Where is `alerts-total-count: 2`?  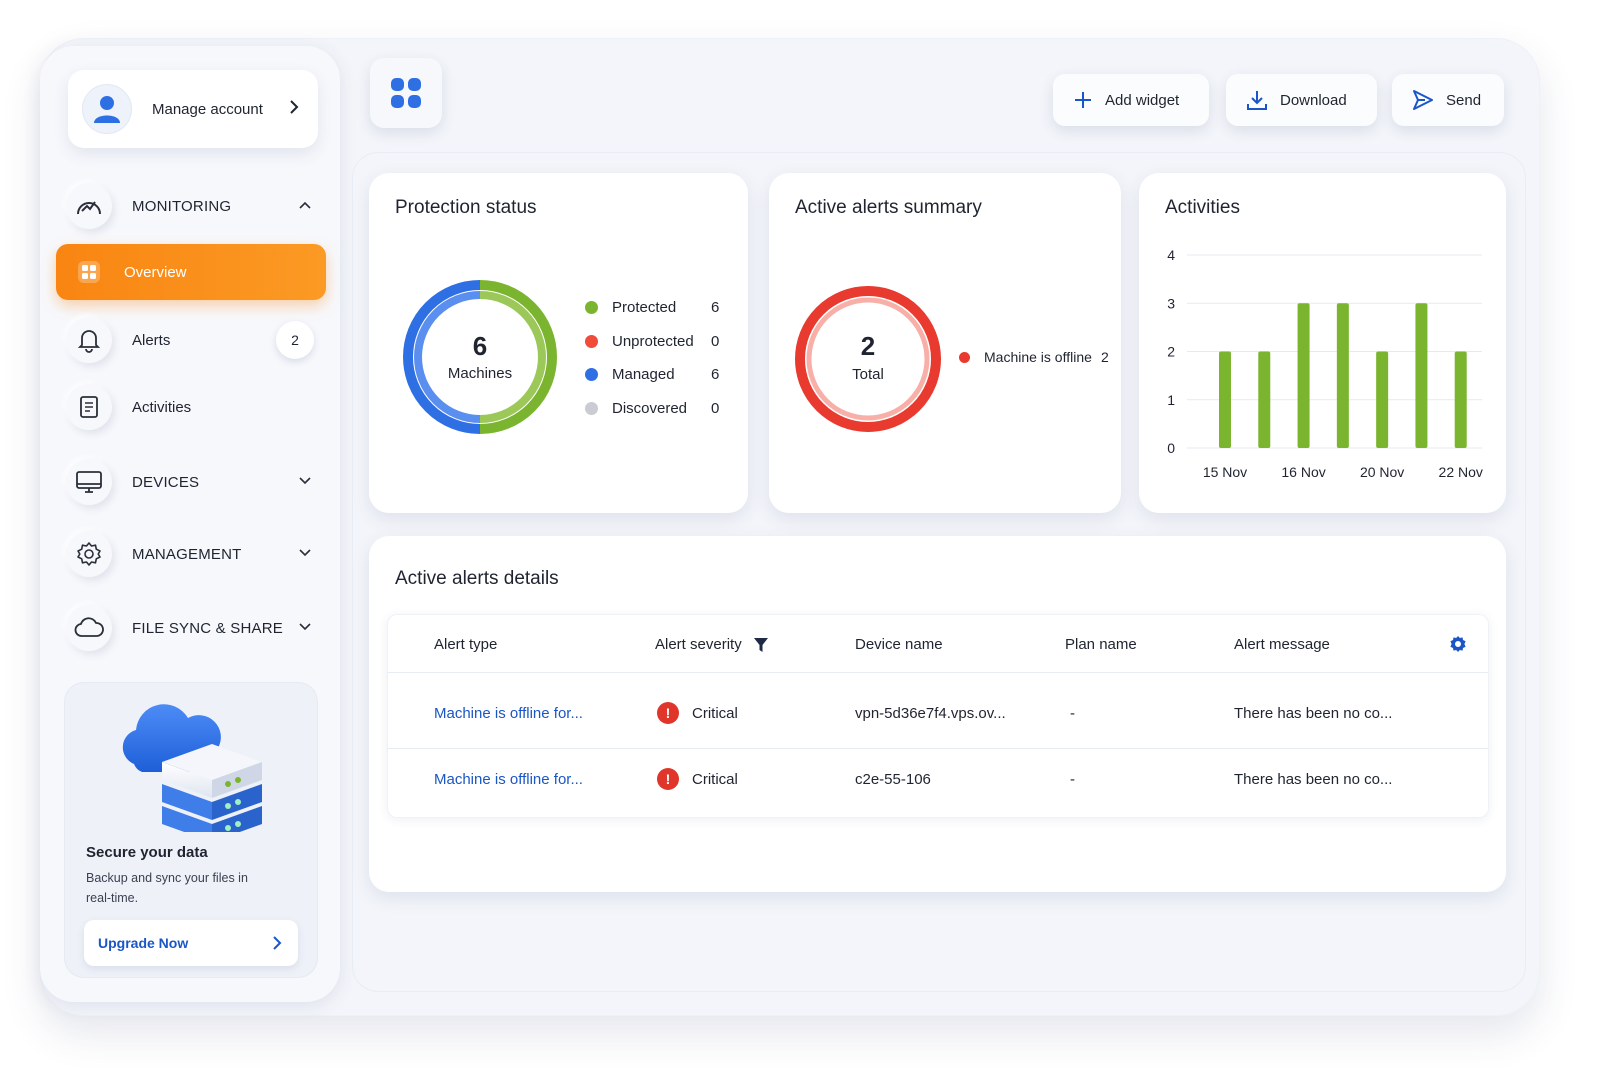
alerts-total-count: 2 is located at coordinates (868, 346).